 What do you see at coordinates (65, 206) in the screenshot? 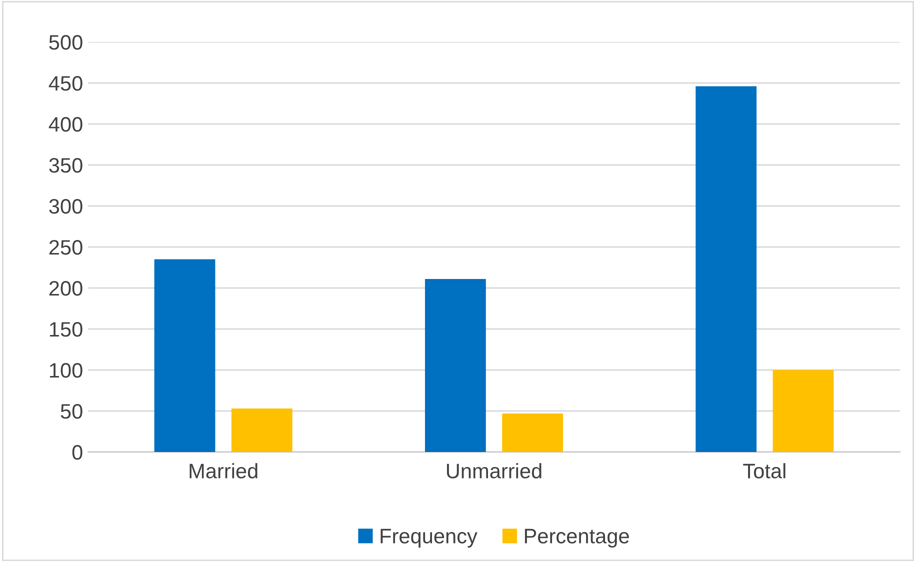
I see `y-tick-label: 300` at bounding box center [65, 206].